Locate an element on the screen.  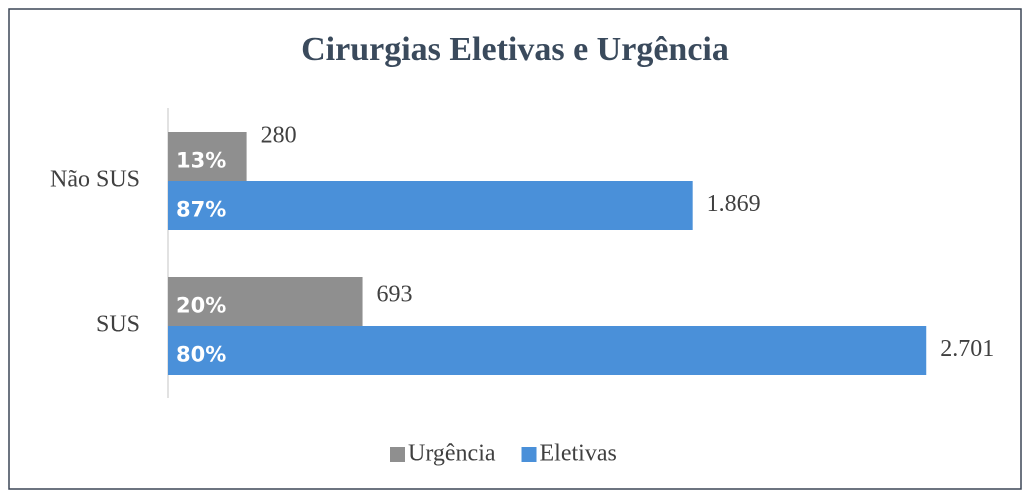
value-label: 693 is located at coordinates (395, 294).